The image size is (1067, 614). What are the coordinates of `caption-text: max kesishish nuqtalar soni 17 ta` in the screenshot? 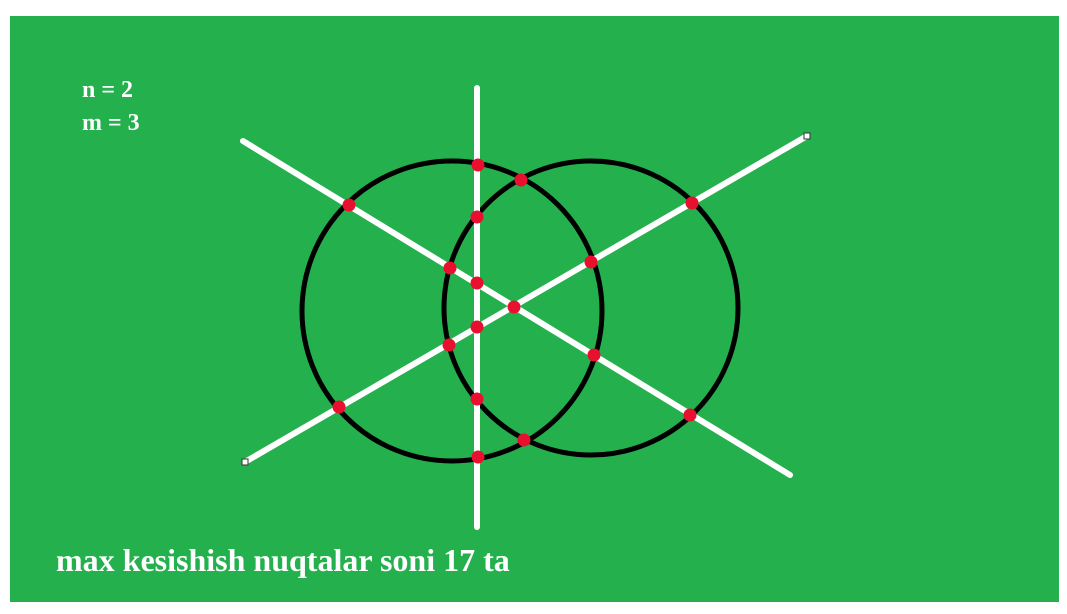 It's located at (283, 560).